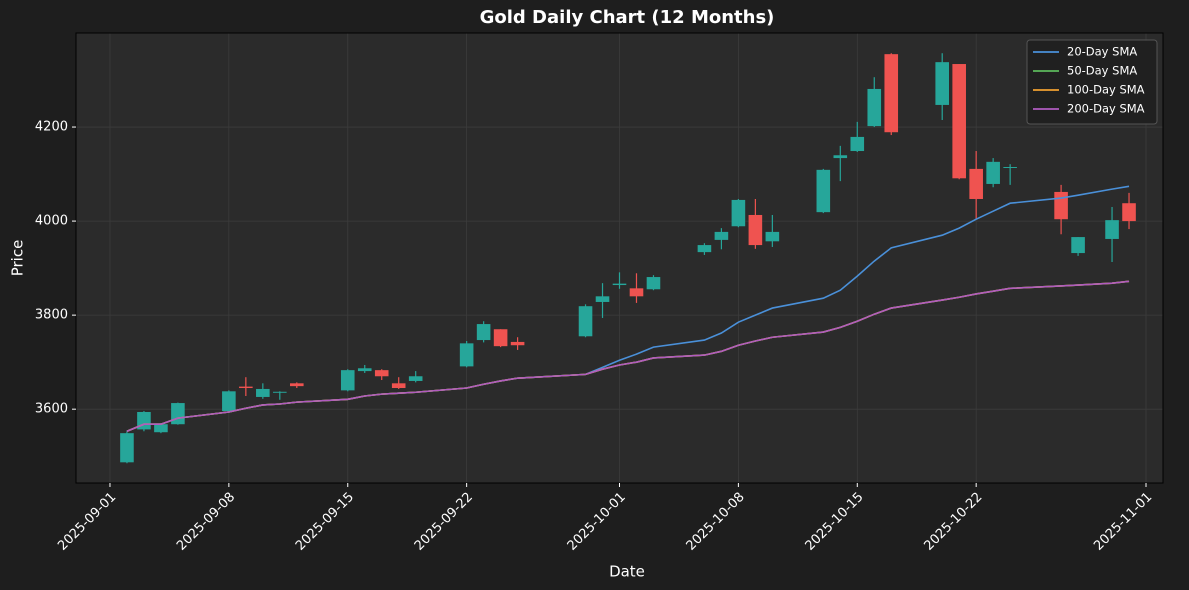  What do you see at coordinates (51, 315) in the screenshot?
I see `y-tick-label: 3800` at bounding box center [51, 315].